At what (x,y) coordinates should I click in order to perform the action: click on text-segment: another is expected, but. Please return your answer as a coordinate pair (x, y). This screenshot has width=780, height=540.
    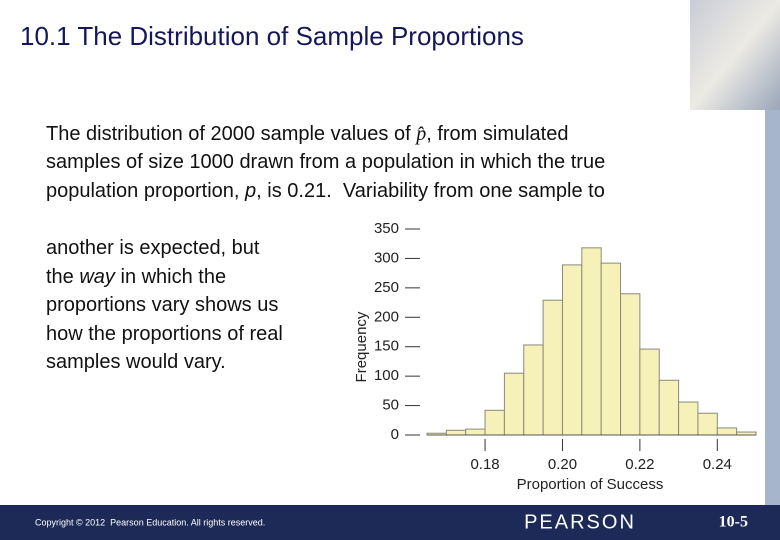
    Looking at the image, I should click on (153, 248).